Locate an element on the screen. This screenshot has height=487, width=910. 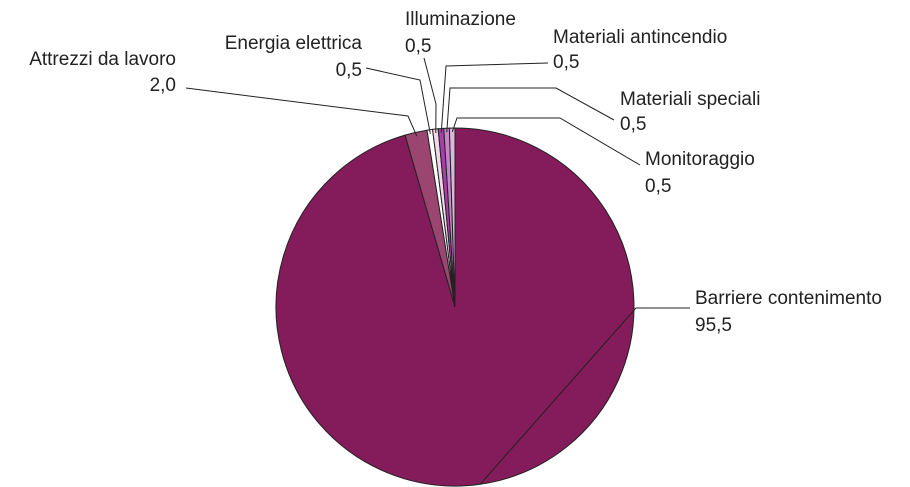
slice-label: Attrezzi da lavoro is located at coordinates (102, 59).